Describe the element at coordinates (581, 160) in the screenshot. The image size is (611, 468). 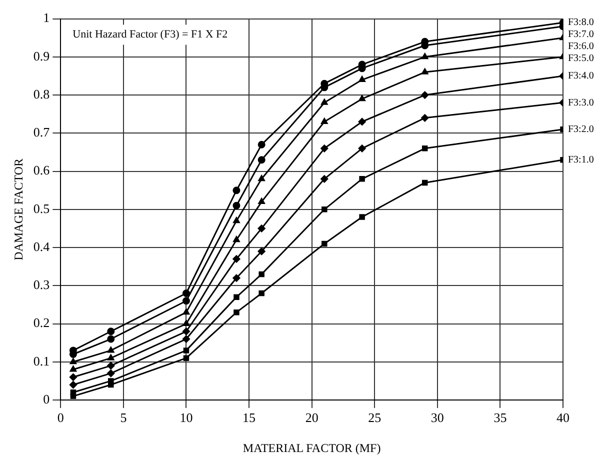
I see `series-label: F3:1.0` at that location.